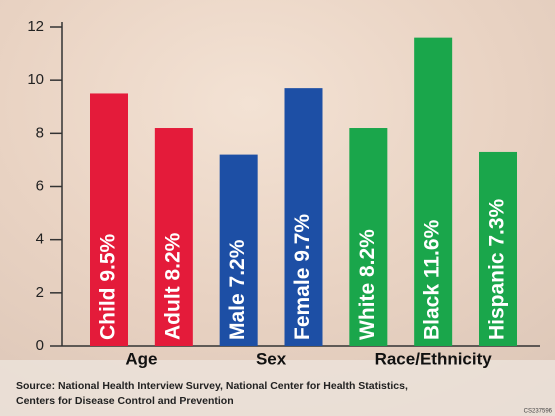 This screenshot has height=416, width=555. What do you see at coordinates (497, 269) in the screenshot?
I see `bar-label: Hispanic 7.3%` at bounding box center [497, 269].